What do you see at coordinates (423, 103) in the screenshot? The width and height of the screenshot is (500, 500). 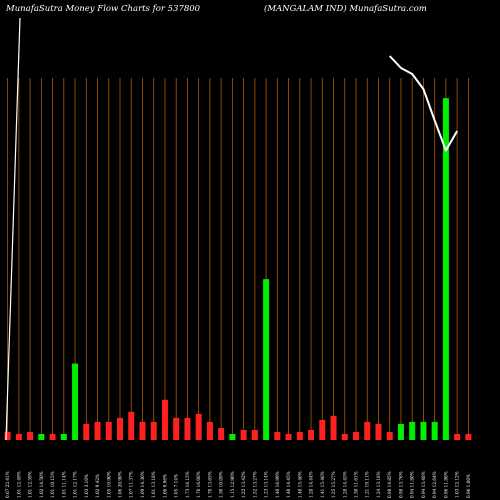 I see `price-line` at bounding box center [423, 103].